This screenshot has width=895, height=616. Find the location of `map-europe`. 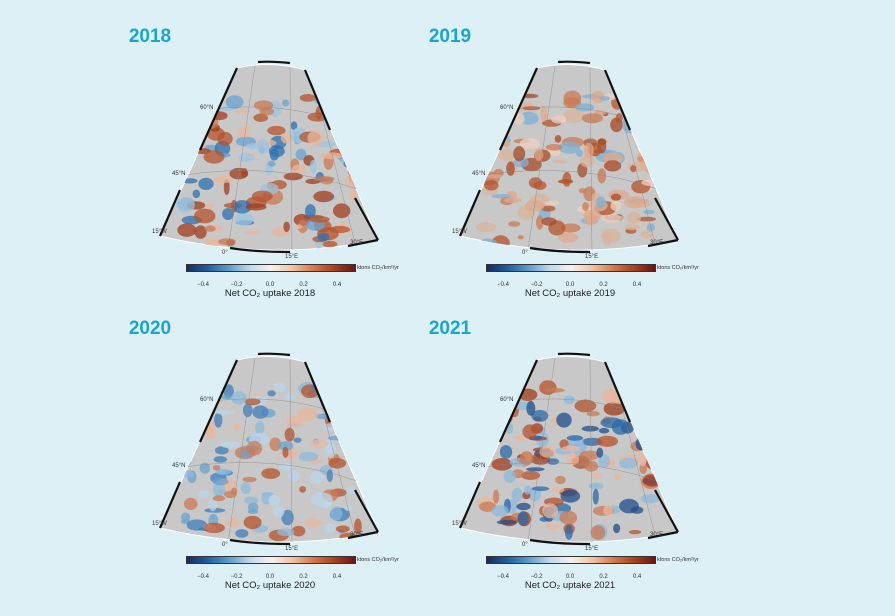

map-europe is located at coordinates (268, 449).